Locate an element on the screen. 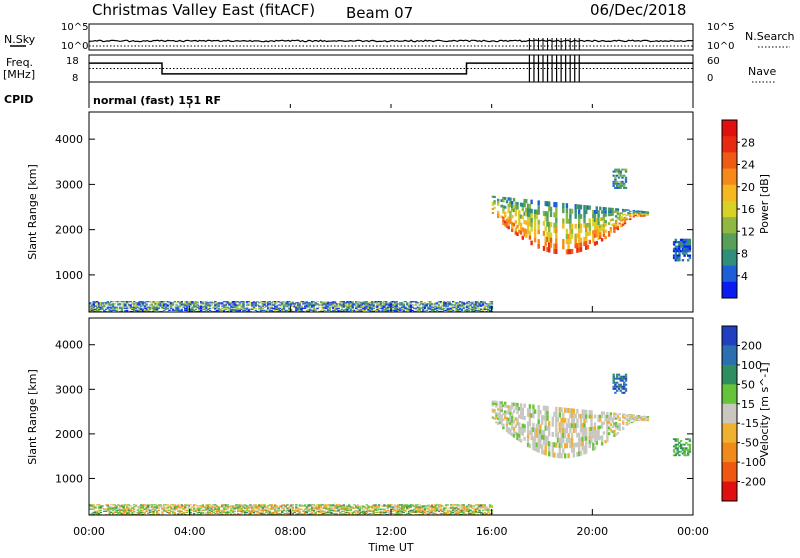  colorbar-tick-label: 12 is located at coordinates (748, 231).